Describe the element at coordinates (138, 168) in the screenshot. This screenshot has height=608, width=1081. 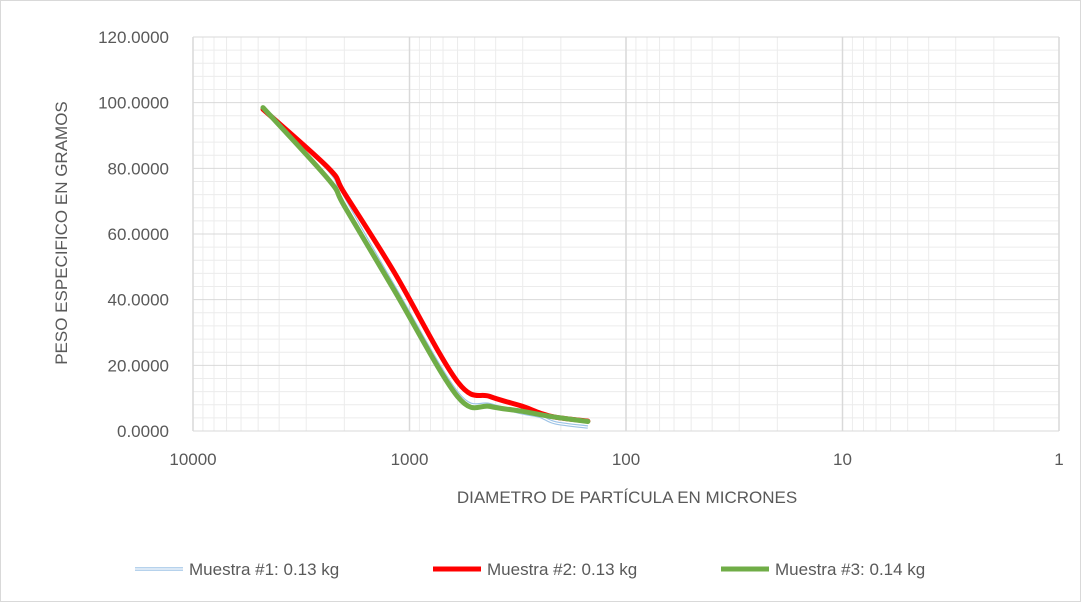
I see `y-tick-label: 80.0000` at that location.